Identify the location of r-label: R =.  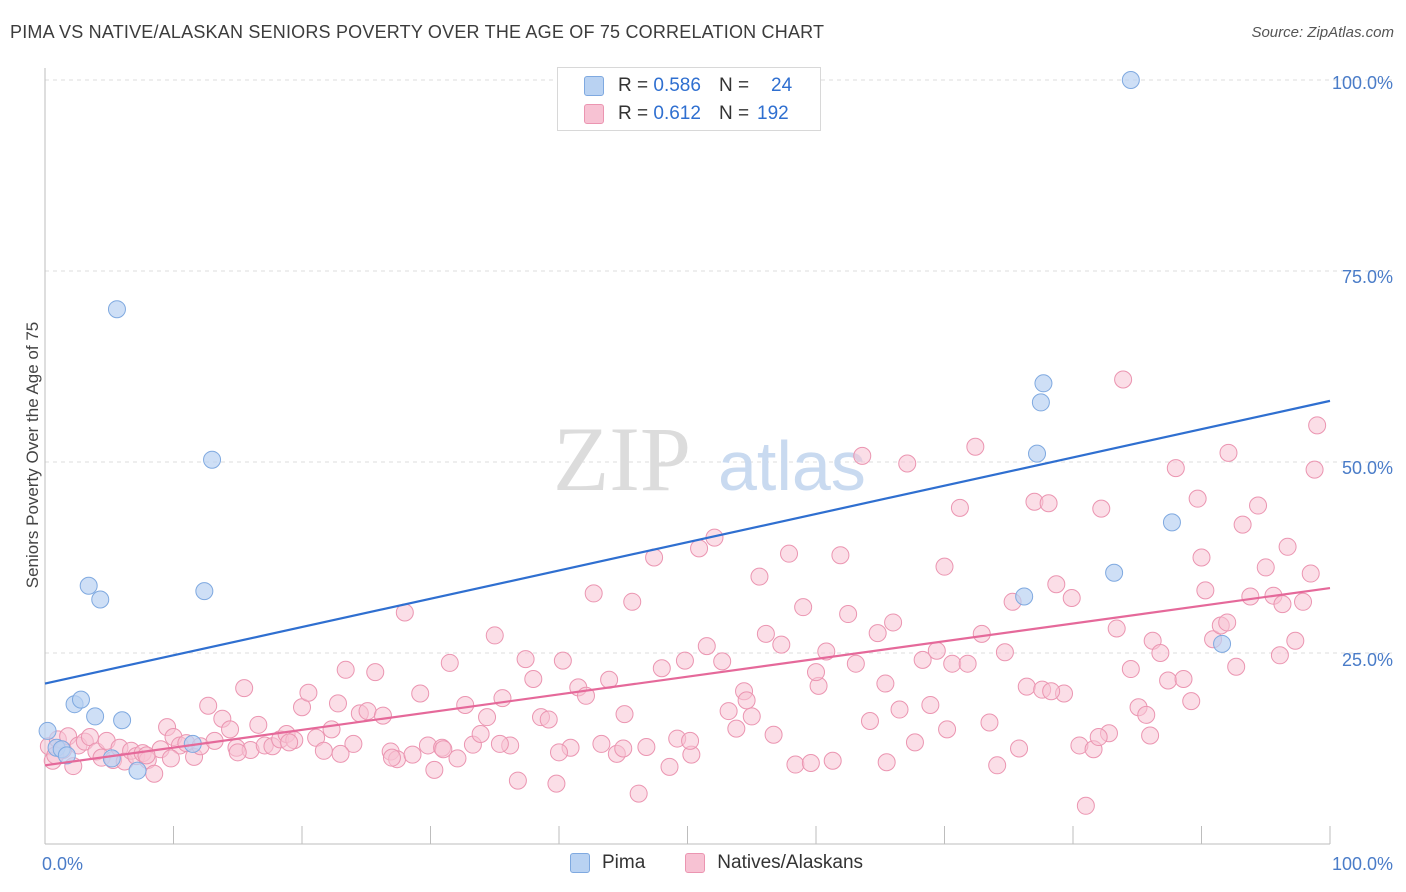
(633, 113).